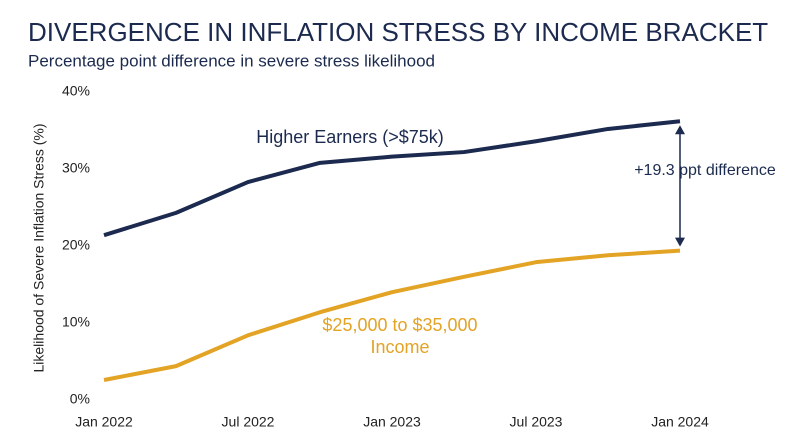 The height and width of the screenshot is (447, 800). What do you see at coordinates (104, 422) in the screenshot?
I see `x-tick-label: Jan 2022` at bounding box center [104, 422].